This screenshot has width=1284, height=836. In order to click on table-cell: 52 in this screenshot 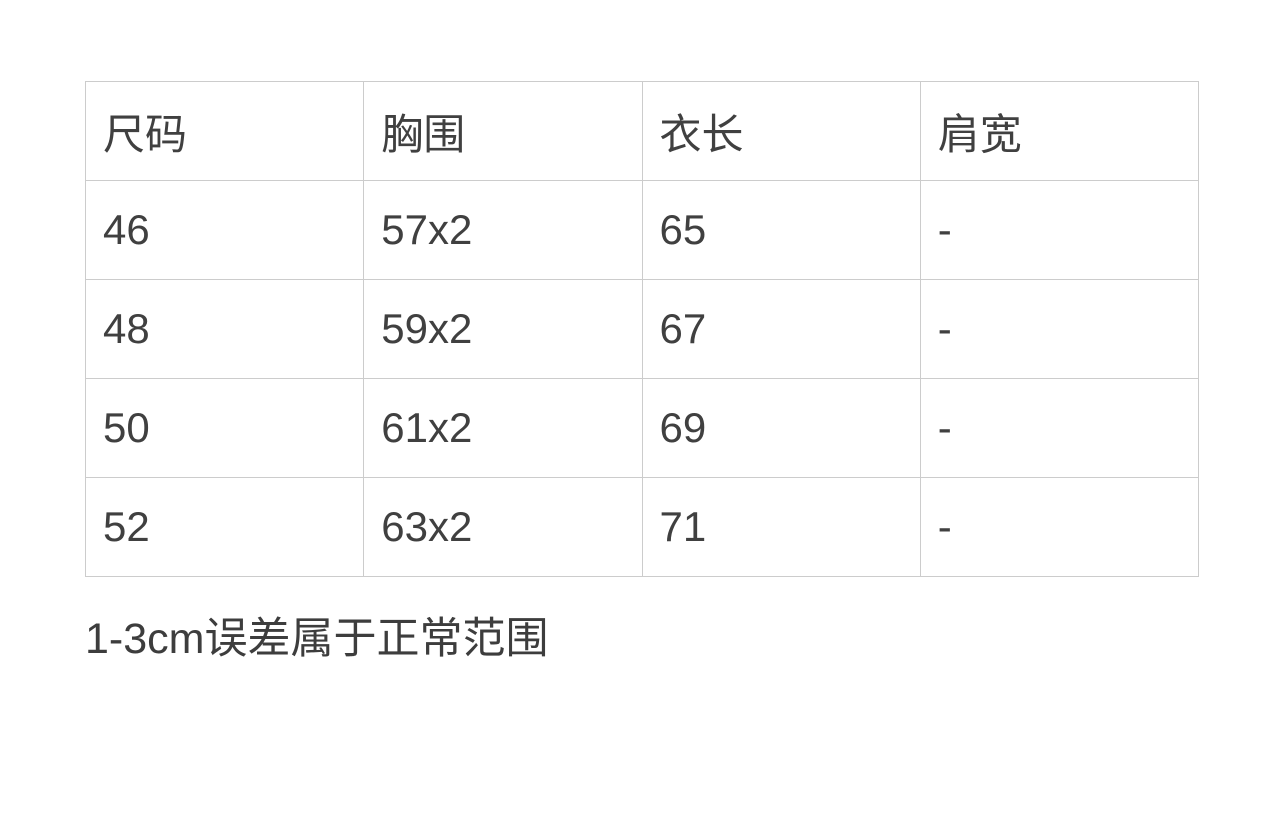, I will do `click(224, 527)`.